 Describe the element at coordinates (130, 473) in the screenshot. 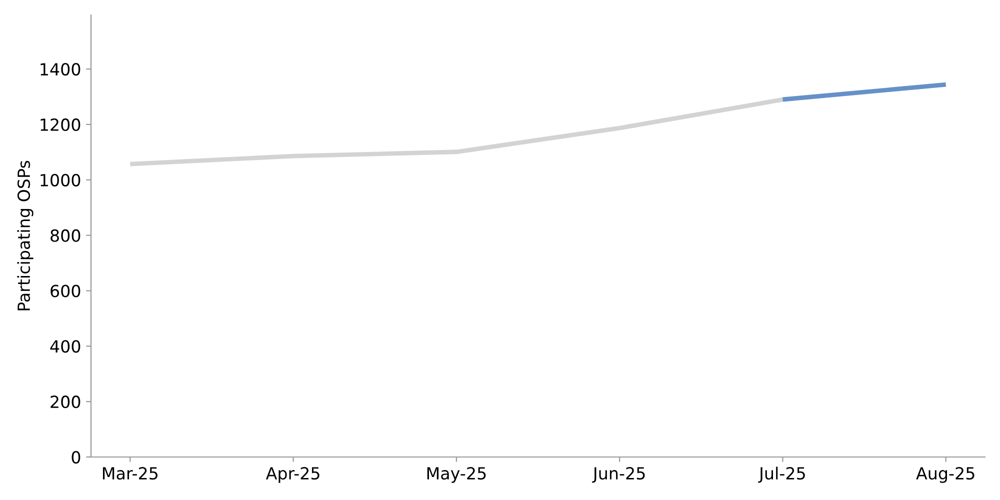

I see `x-tick-label: Mar-25` at that location.